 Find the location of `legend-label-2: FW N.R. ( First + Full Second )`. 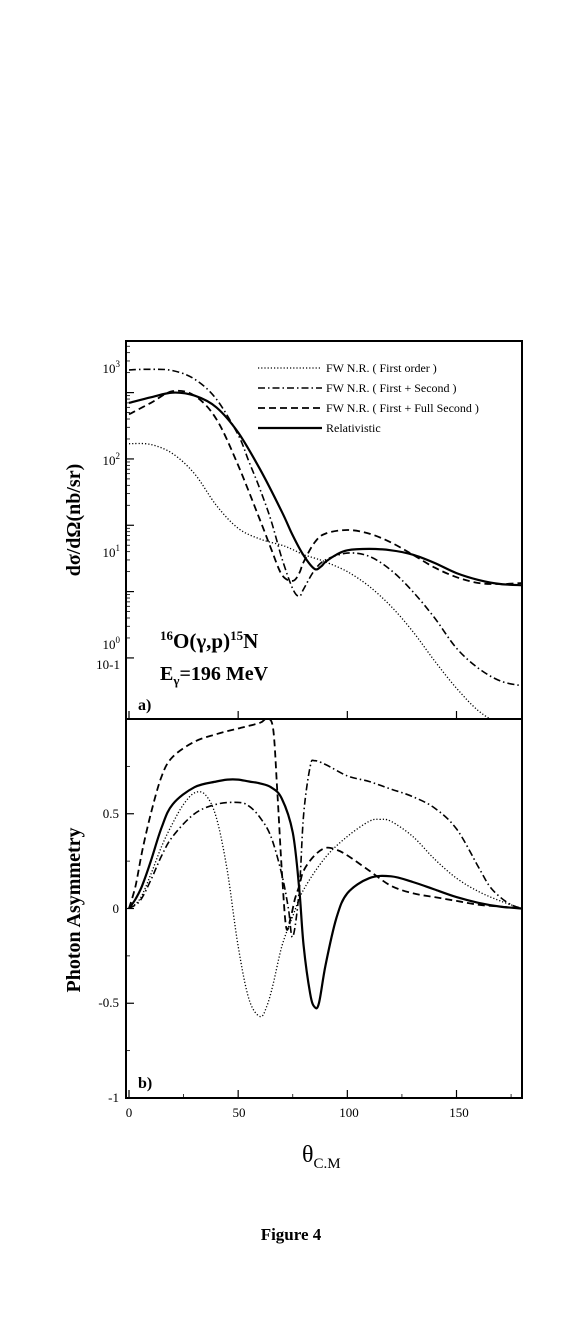

legend-label-2: FW N.R. ( First + Full Second ) is located at coordinates (402, 408).